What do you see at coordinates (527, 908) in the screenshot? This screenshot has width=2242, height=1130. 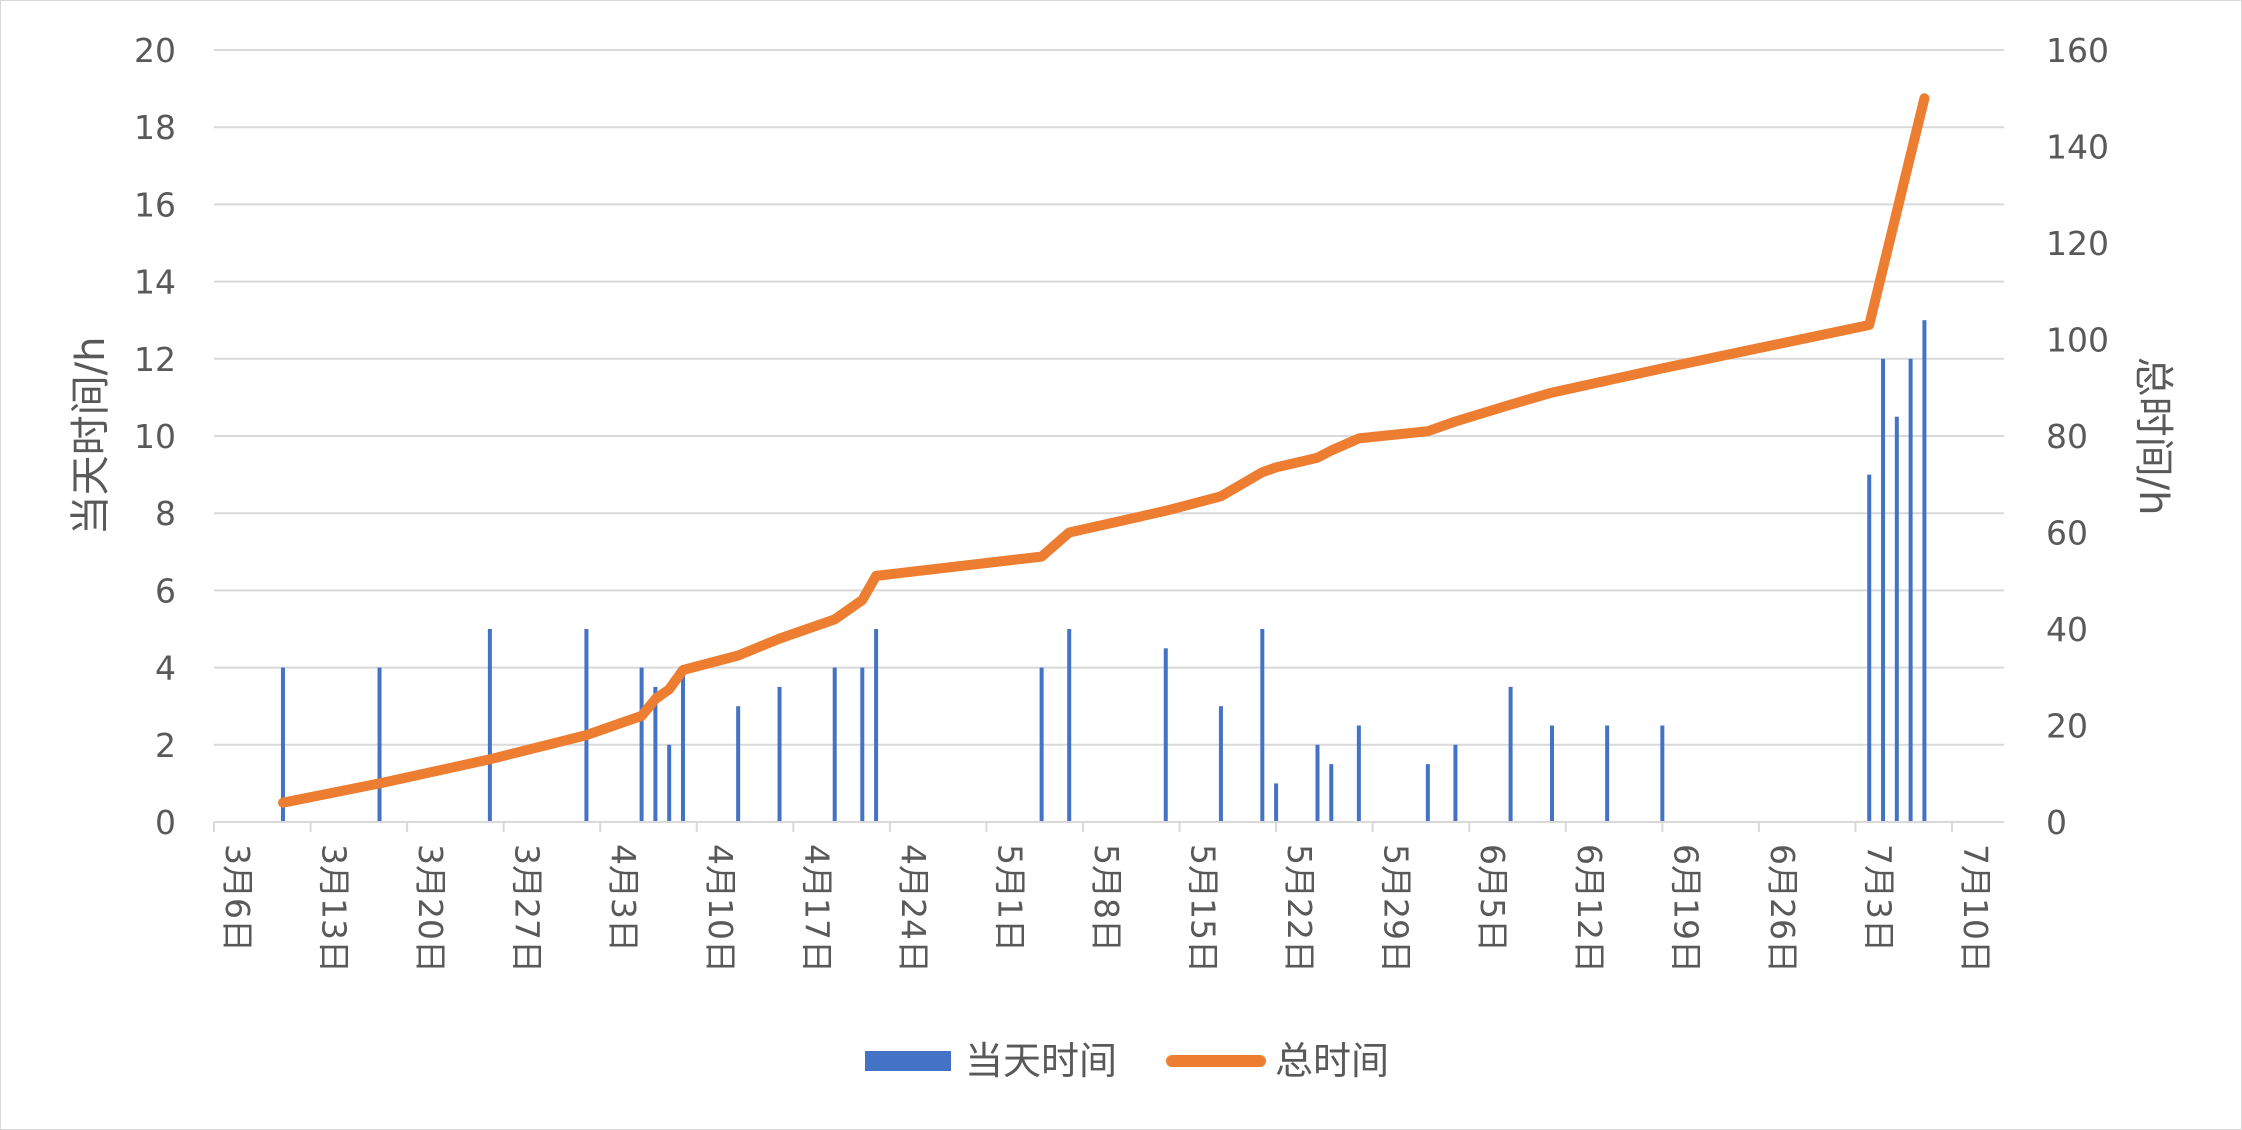 I see `x-tick-label: 3月27日` at bounding box center [527, 908].